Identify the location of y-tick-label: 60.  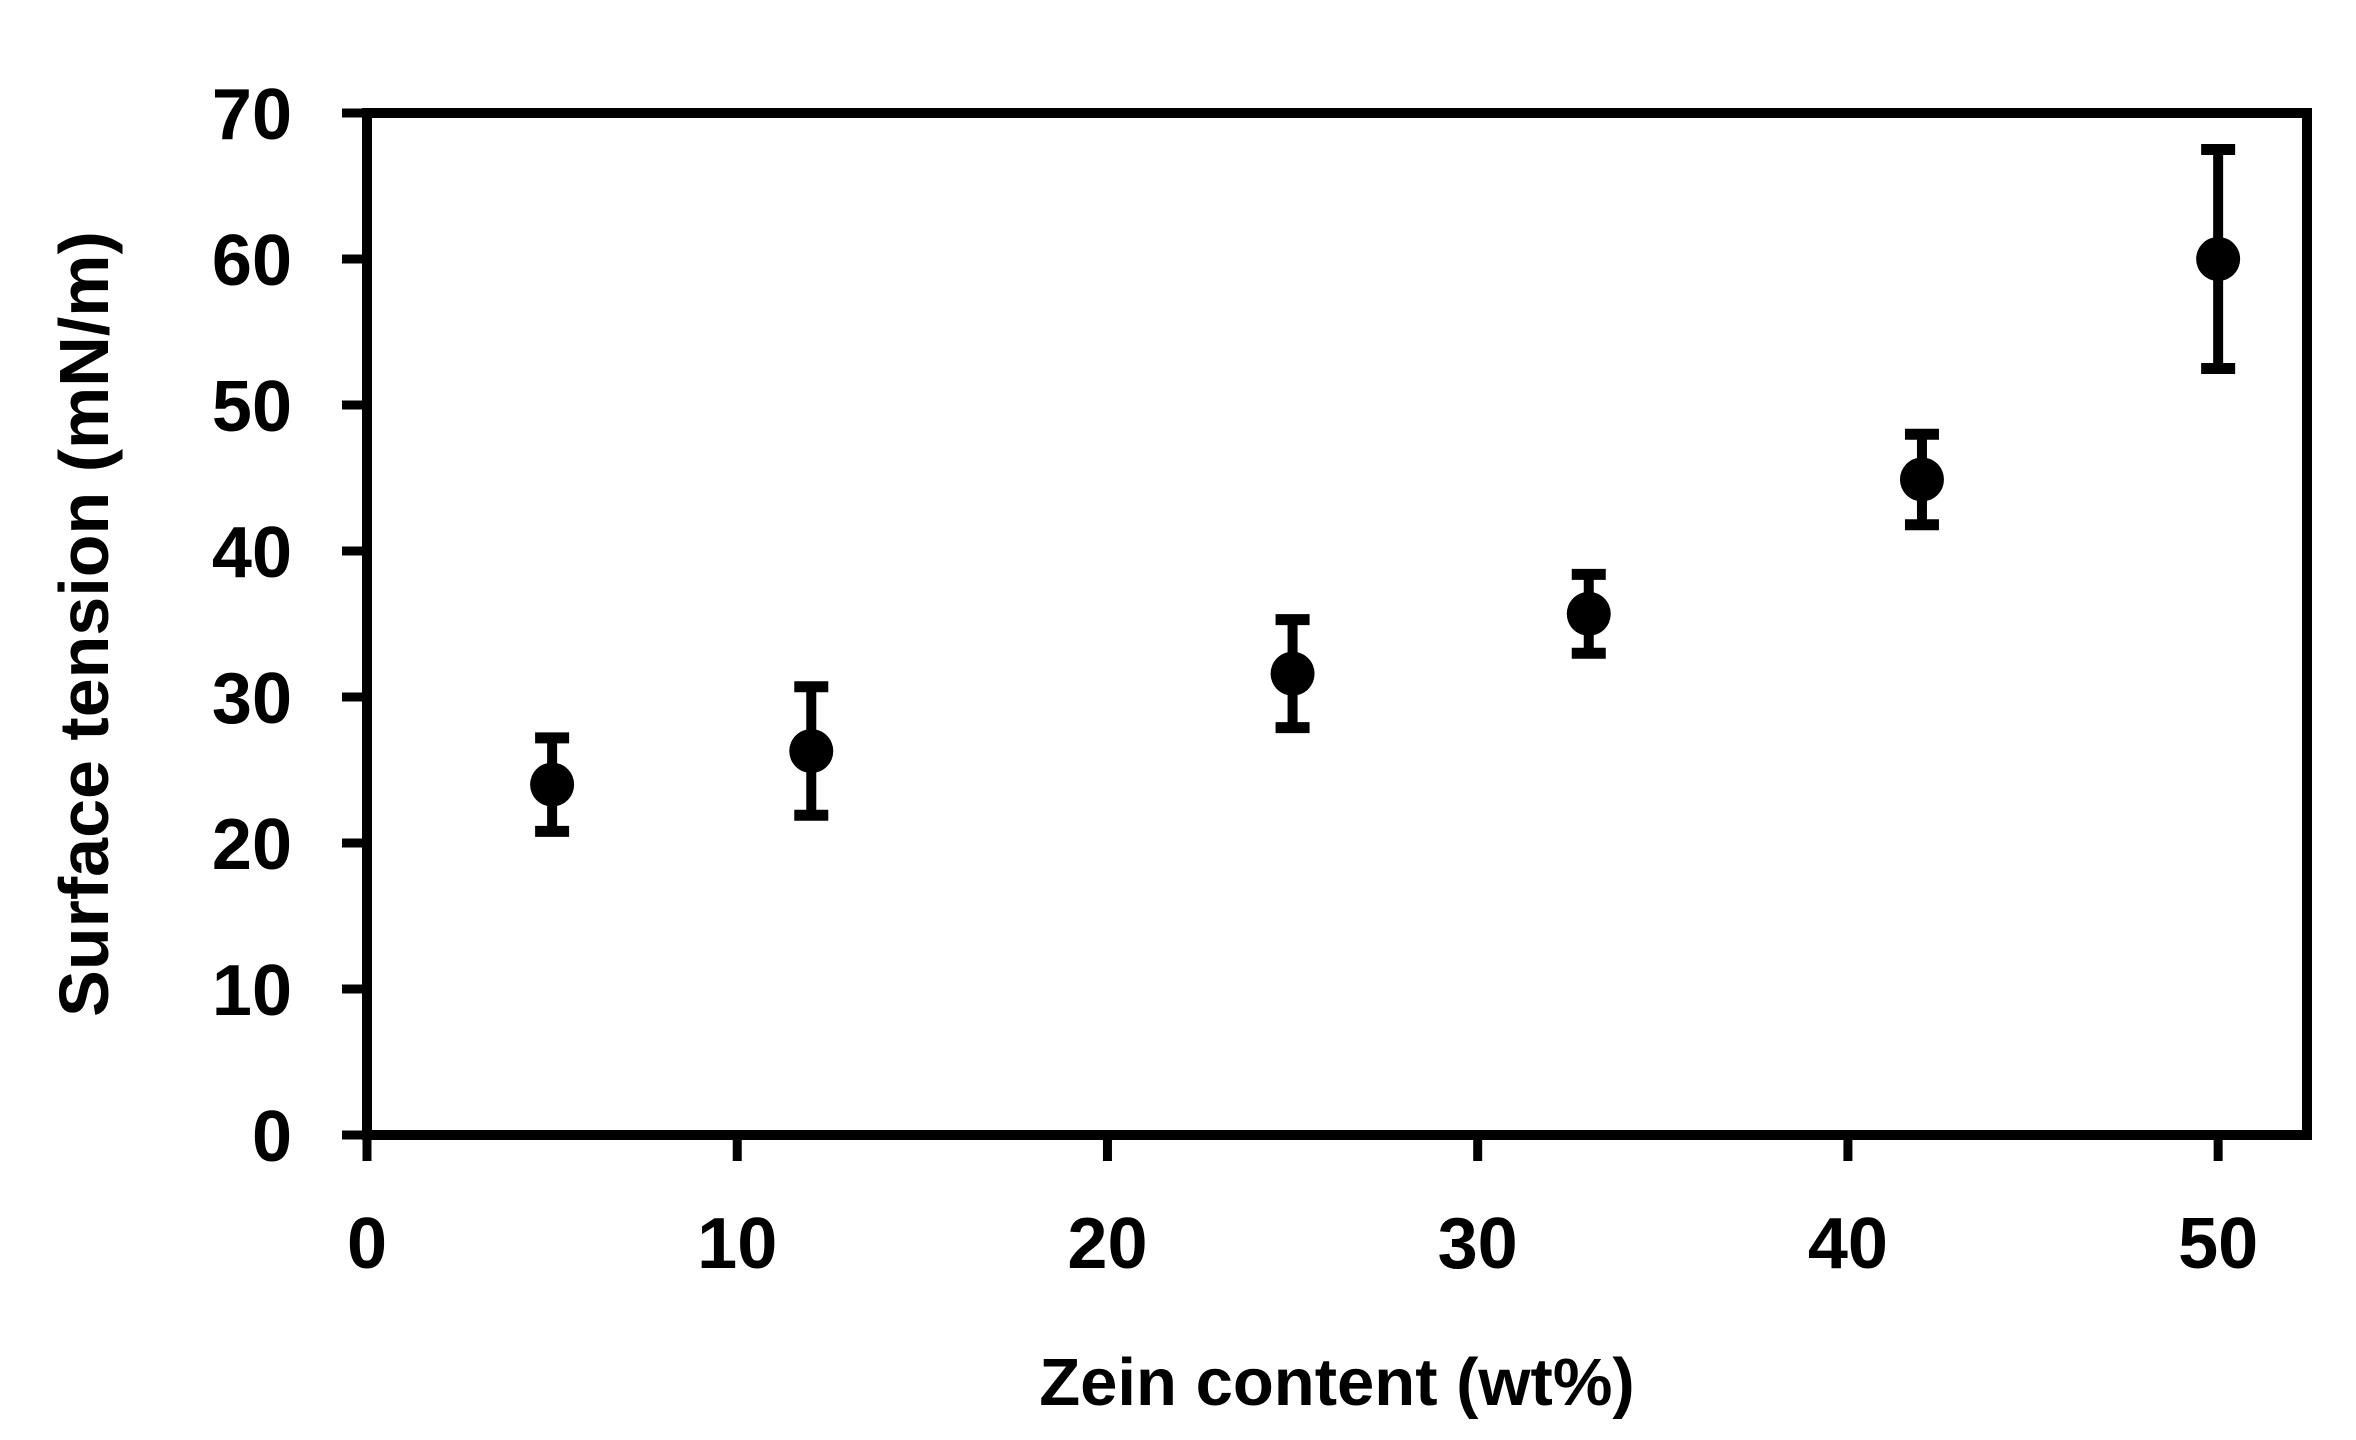
(252, 261).